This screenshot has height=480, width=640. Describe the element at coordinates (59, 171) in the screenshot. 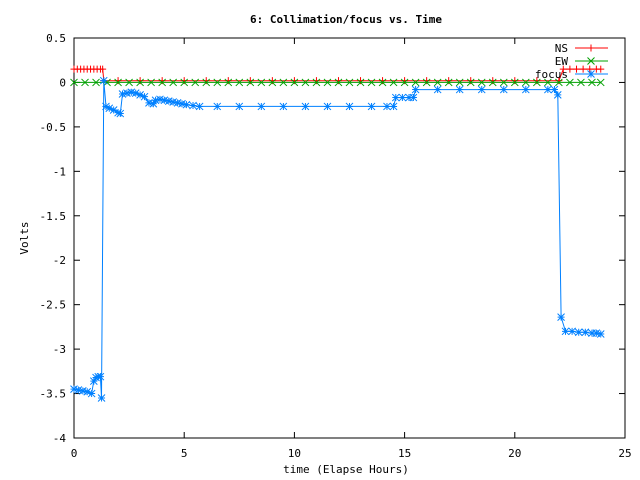

I see `y-tick-label: -1` at that location.